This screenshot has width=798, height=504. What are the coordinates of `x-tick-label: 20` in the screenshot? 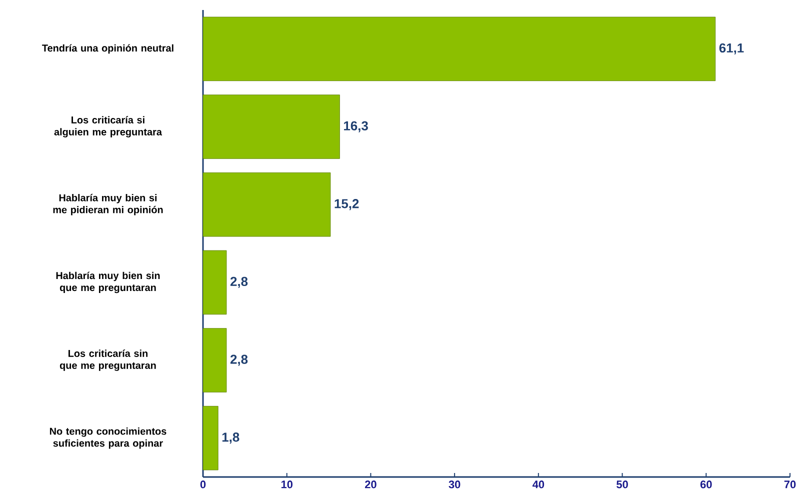 It's located at (370, 484).